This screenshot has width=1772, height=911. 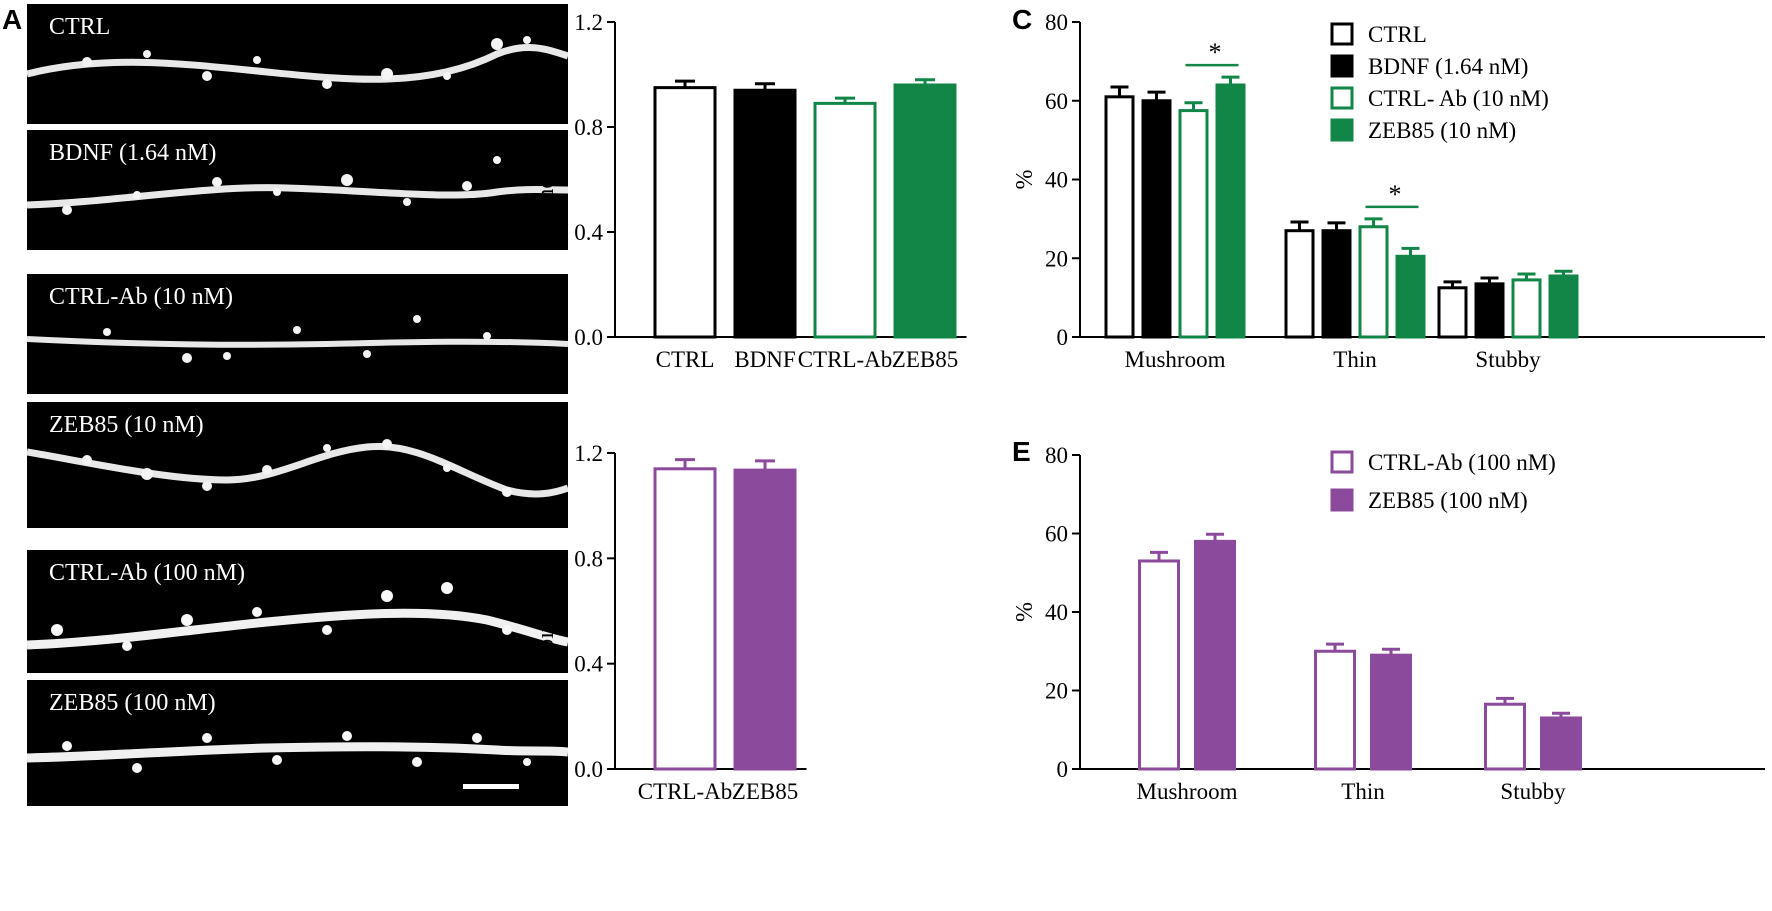 I want to click on chart-spine-density-100nM: 0.0 0.4 0.8 1.2 spines/μm CTRL-Ab ZEB85, so click(x=673, y=622).